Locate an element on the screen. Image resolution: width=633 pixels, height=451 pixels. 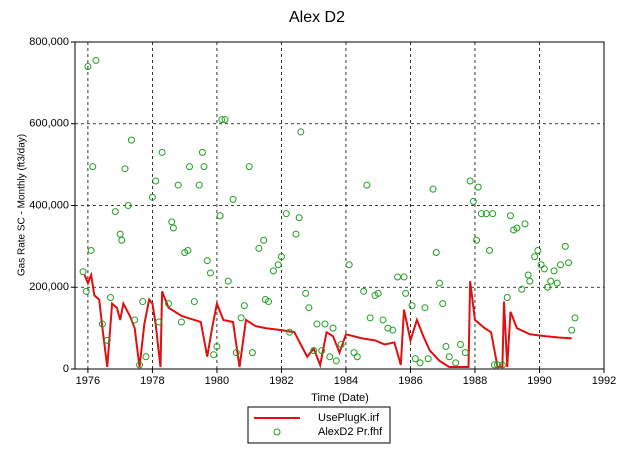
x-tick-label: 1976 is located at coordinates (88, 381).